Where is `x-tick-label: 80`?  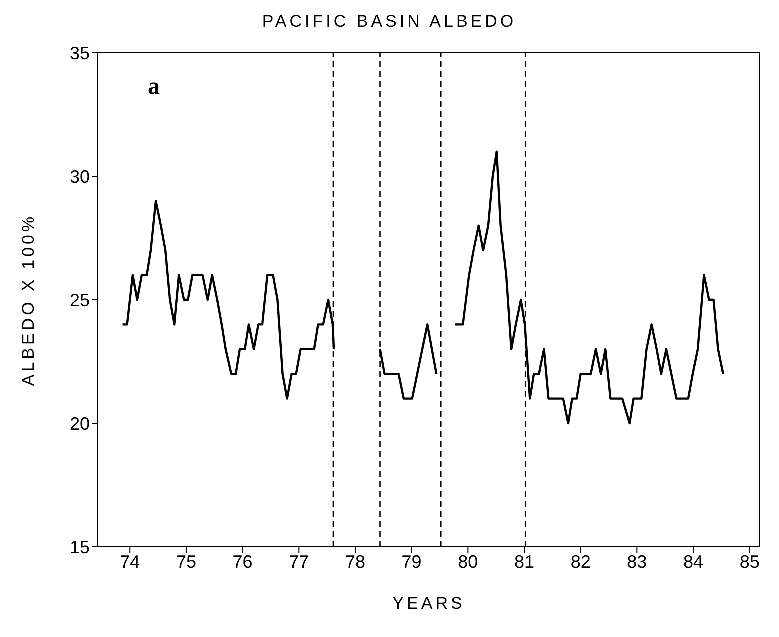
x-tick-label: 80 is located at coordinates (468, 562).